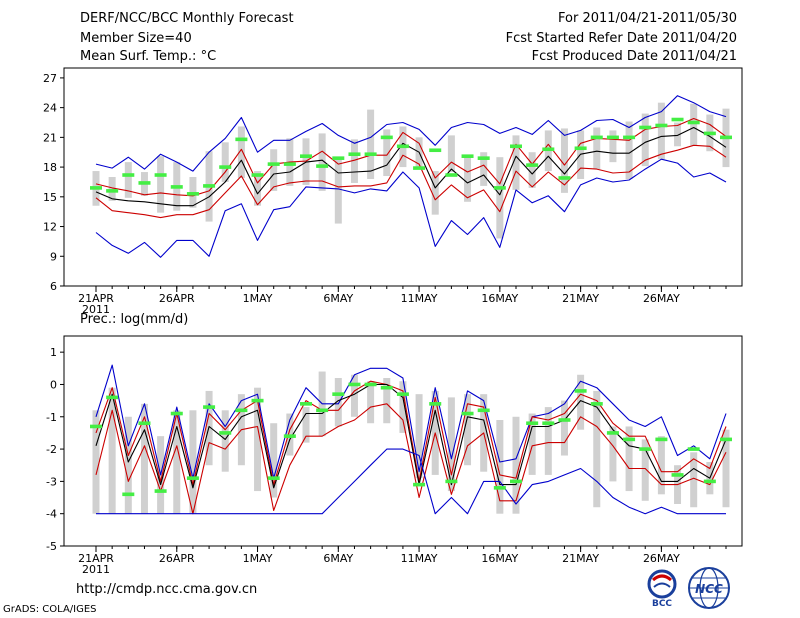 Image resolution: width=800 pixels, height=618 pixels. I want to click on x-tick-label: 16MAY, so click(499, 298).